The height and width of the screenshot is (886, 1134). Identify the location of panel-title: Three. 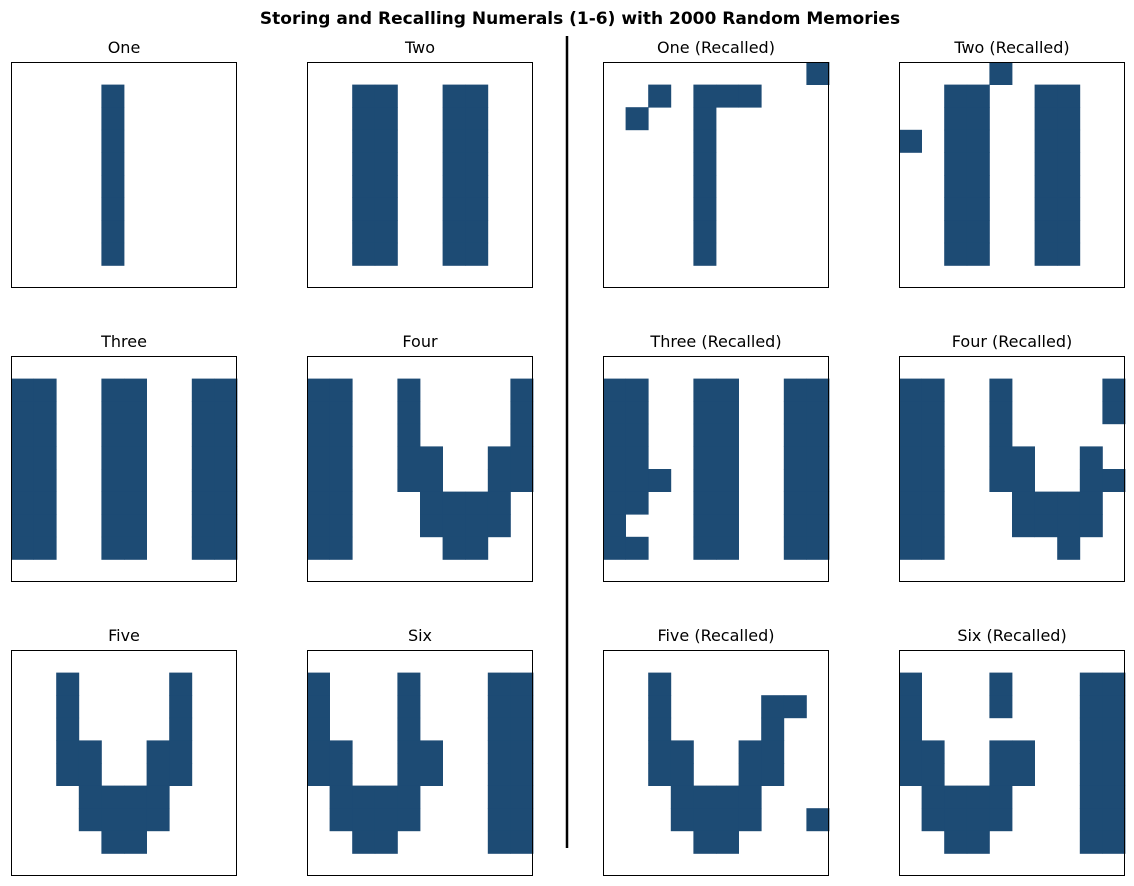
(123, 341).